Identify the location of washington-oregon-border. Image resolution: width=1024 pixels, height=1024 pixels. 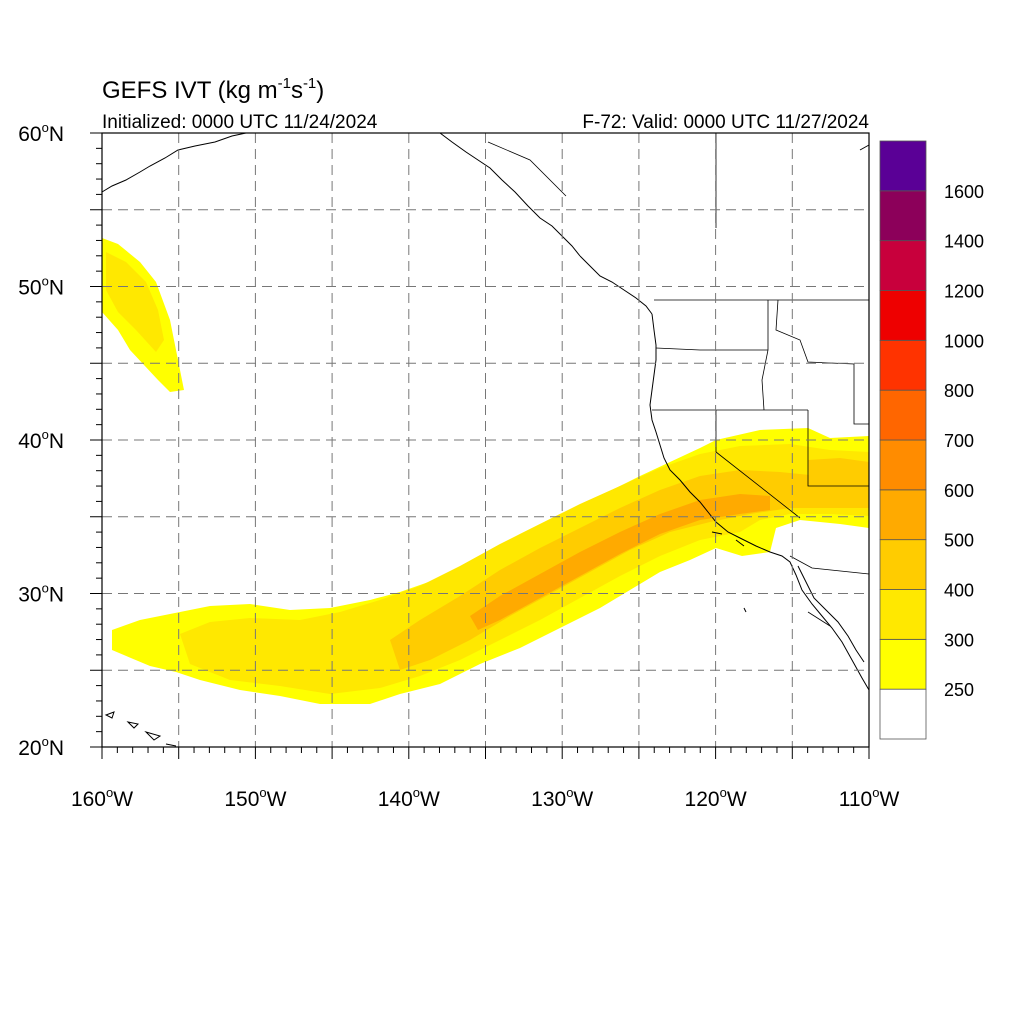
(711, 349).